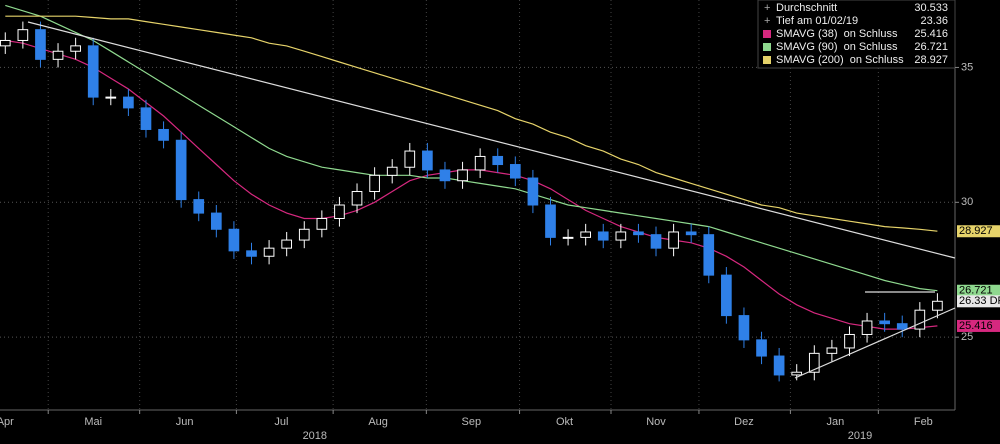  Describe the element at coordinates (967, 67) in the screenshot. I see `y-tick-label: 35` at that location.